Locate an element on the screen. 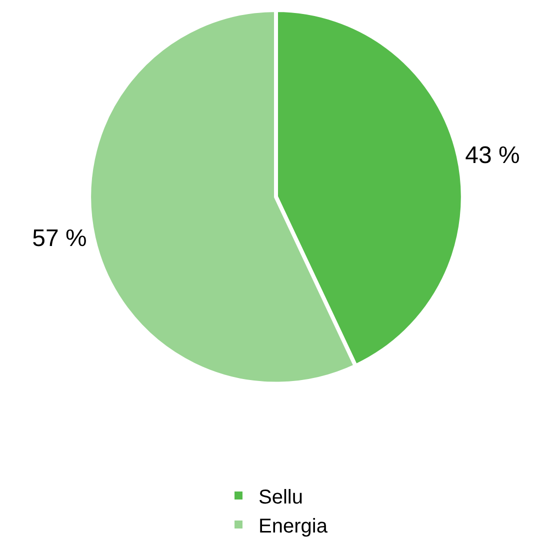 The width and height of the screenshot is (552, 554). legend-label: Sellu is located at coordinates (280, 497).